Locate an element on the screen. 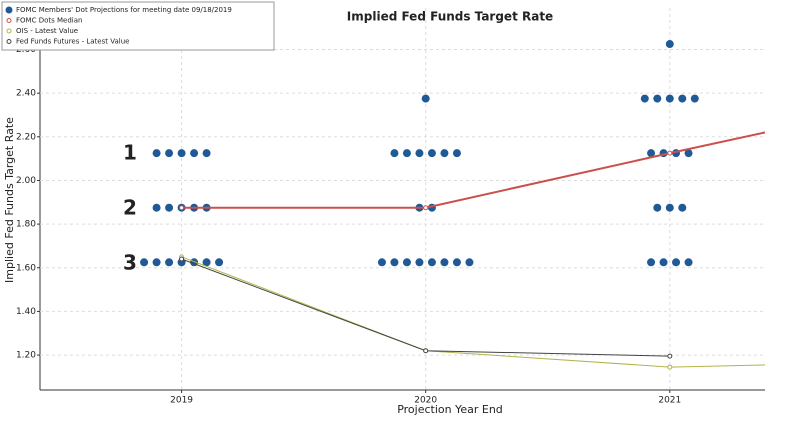 This screenshot has height=427, width=796. legend-box is located at coordinates (138, 26).